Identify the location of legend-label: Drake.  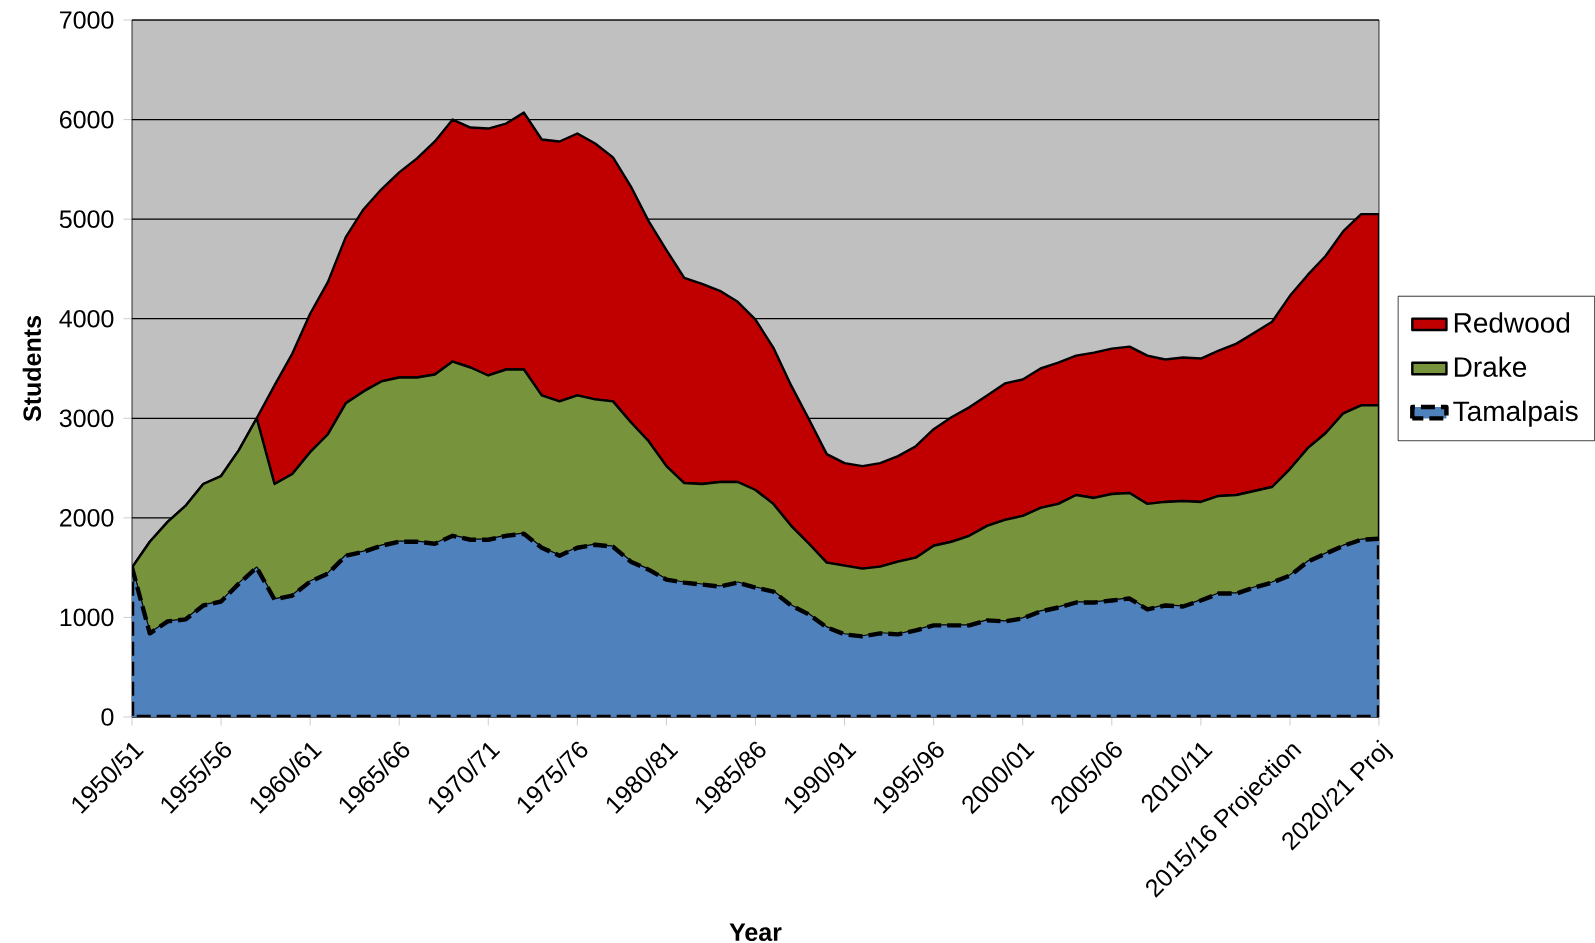
(1490, 366).